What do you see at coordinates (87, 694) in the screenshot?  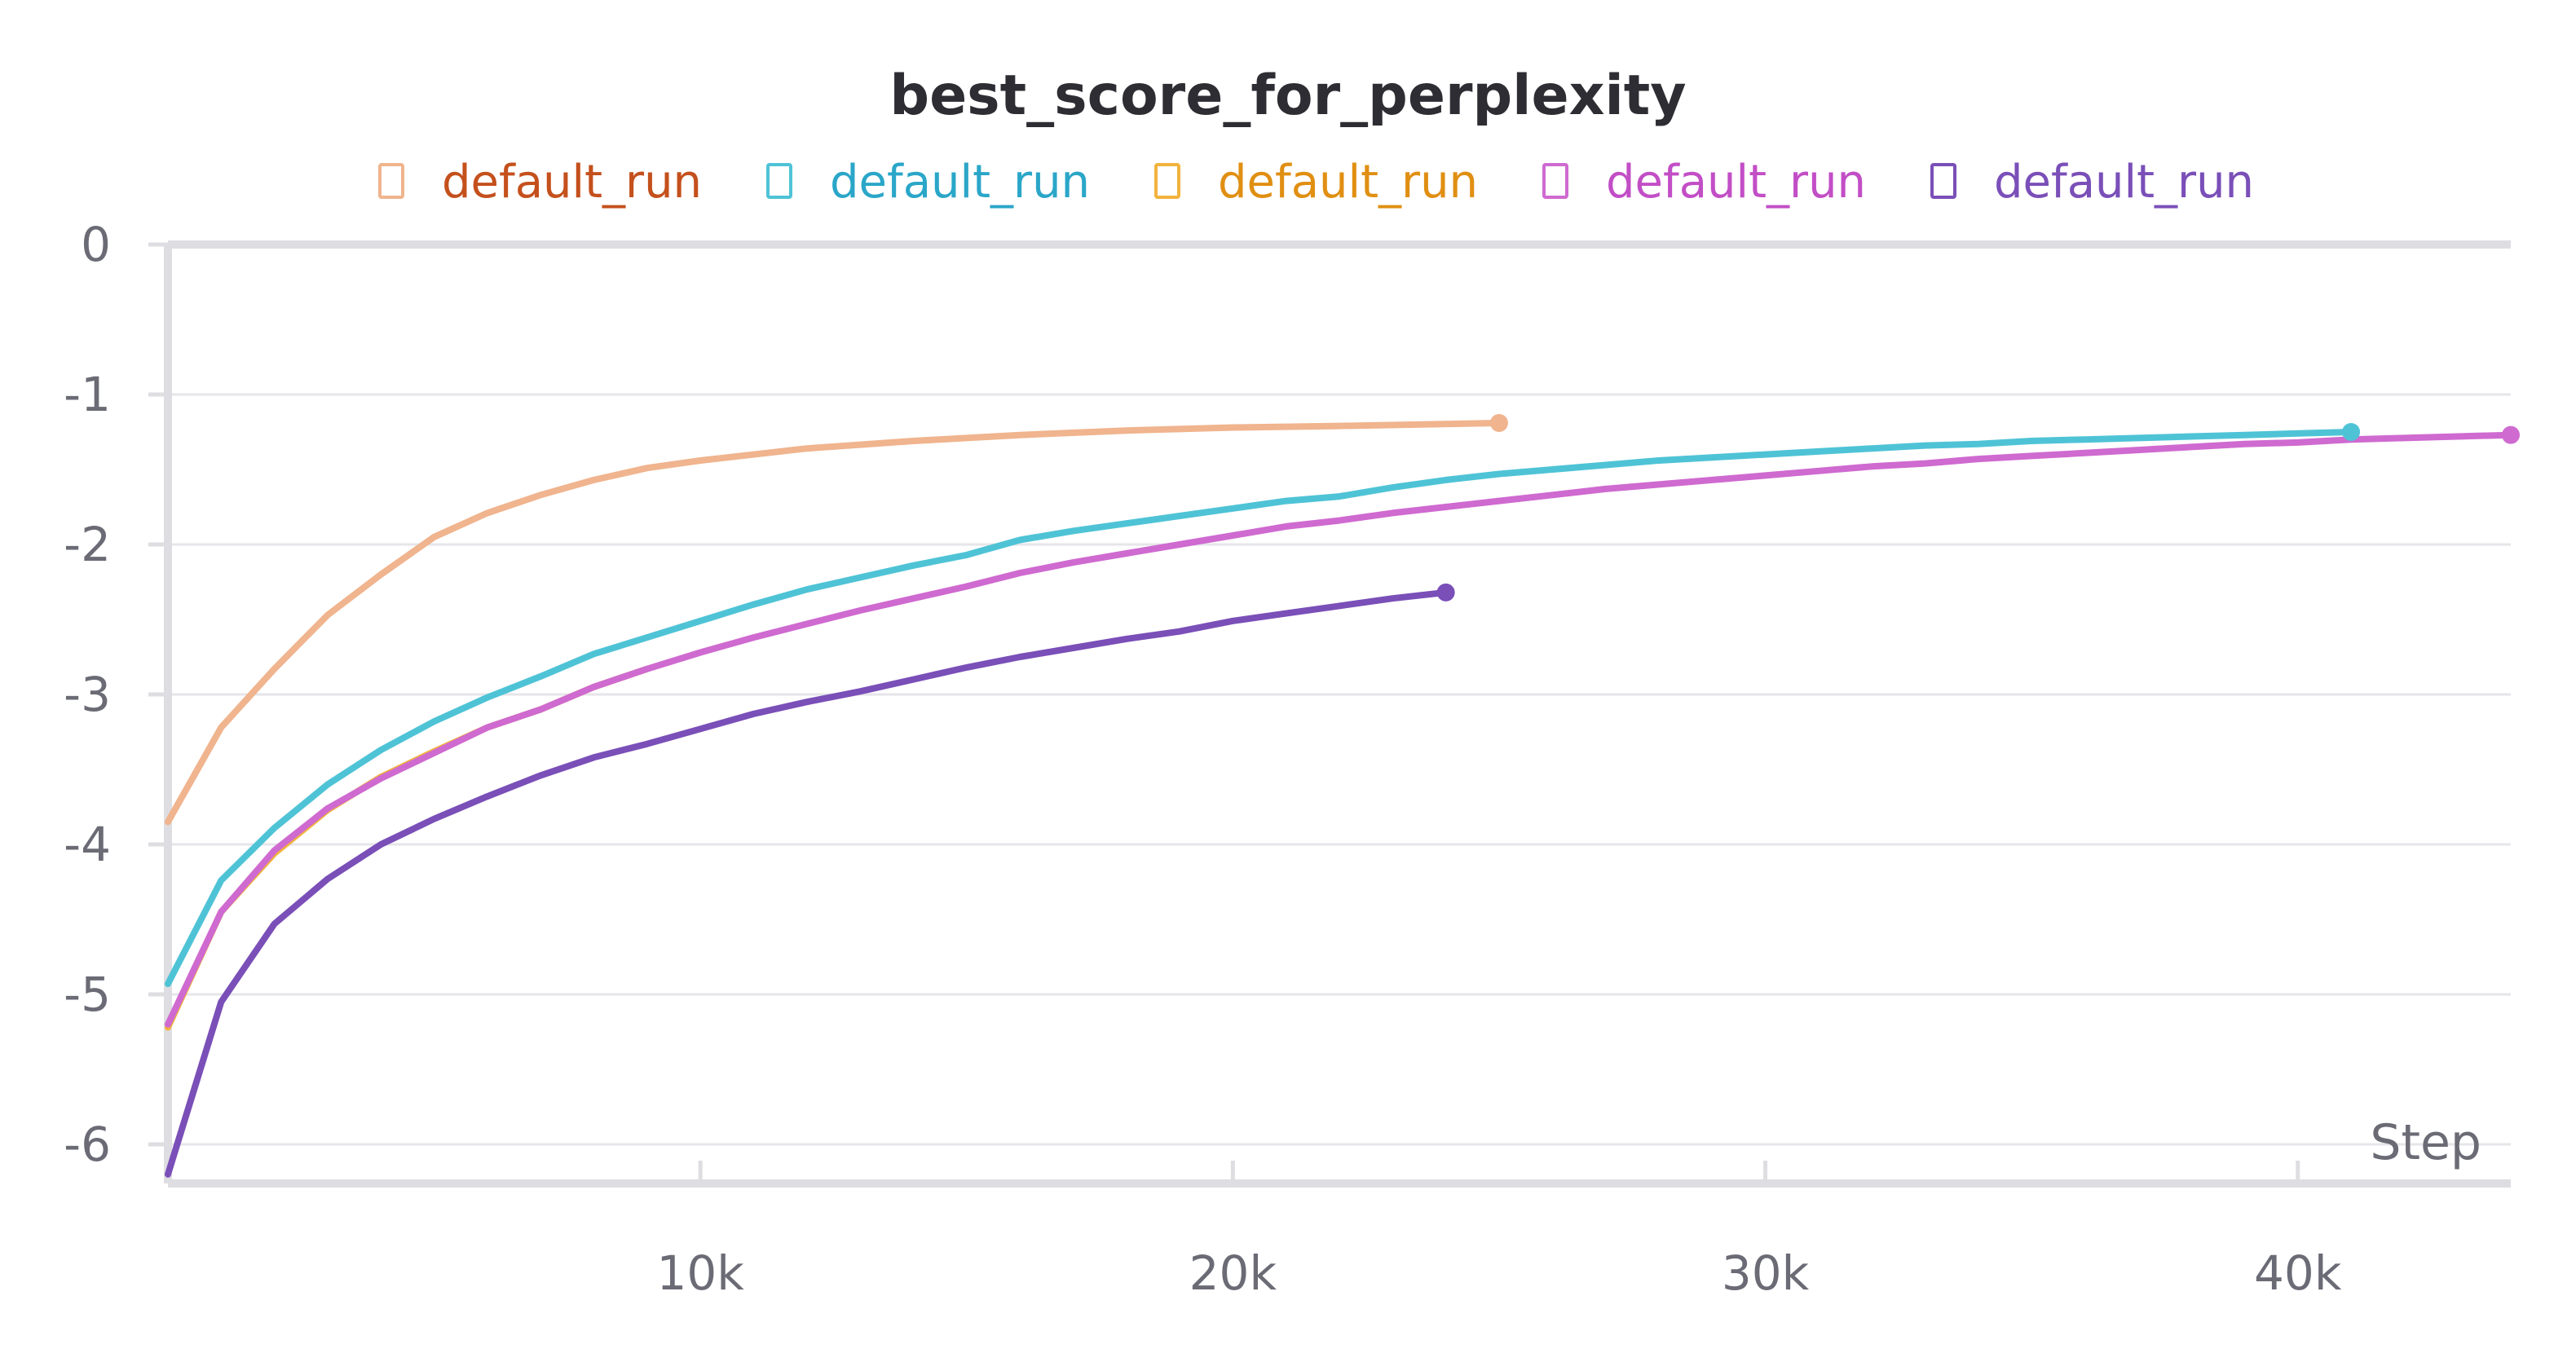 I see `y-tick-label: -3` at bounding box center [87, 694].